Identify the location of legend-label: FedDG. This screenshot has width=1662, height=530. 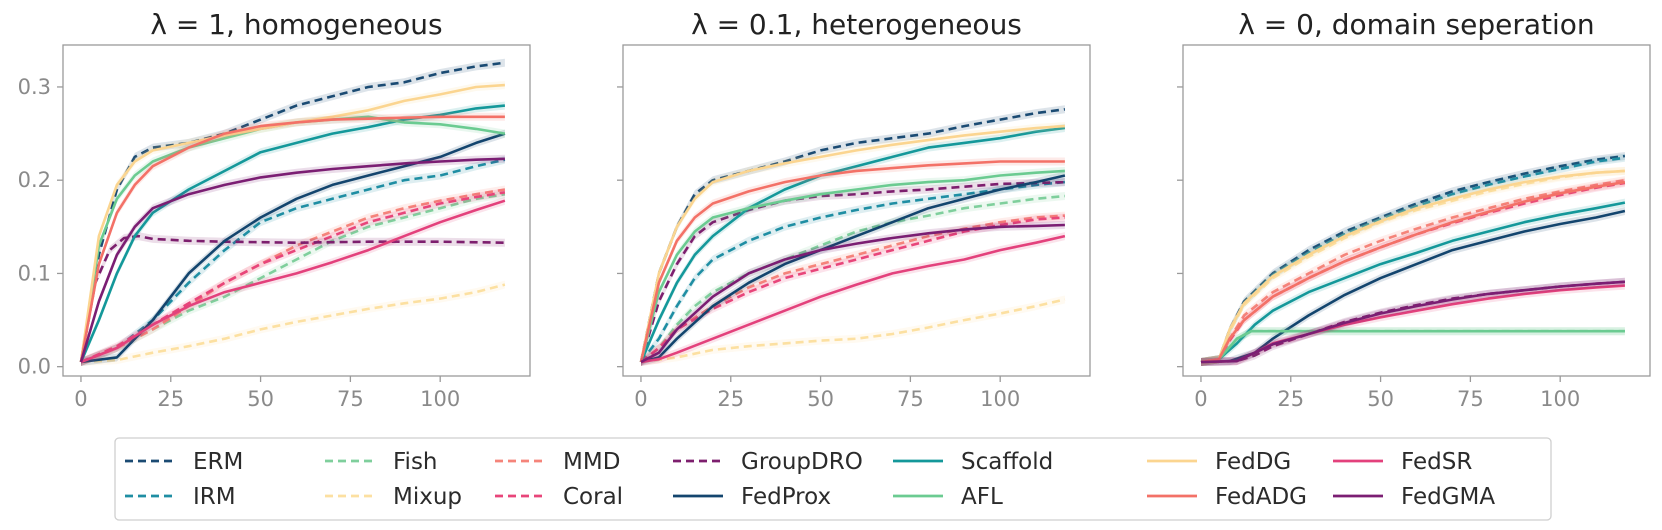
(1253, 462).